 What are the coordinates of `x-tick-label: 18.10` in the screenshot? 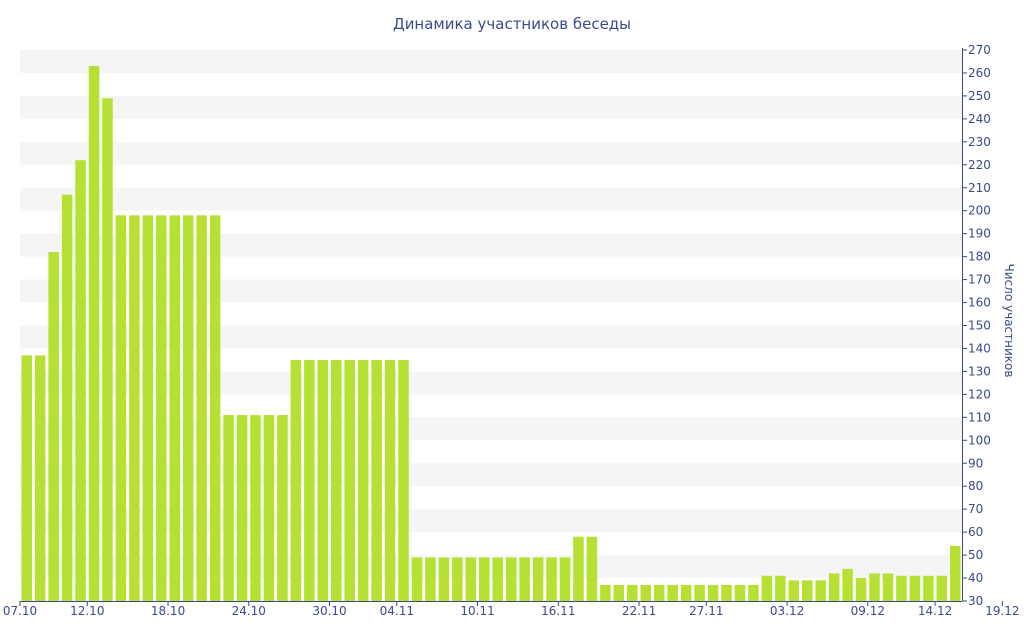 It's located at (168, 611).